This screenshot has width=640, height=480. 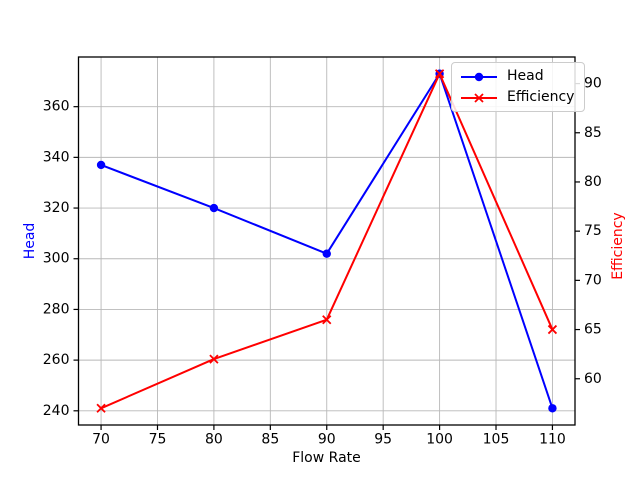 I want to click on legend-item-efficiency: Efficiency, so click(x=516, y=97).